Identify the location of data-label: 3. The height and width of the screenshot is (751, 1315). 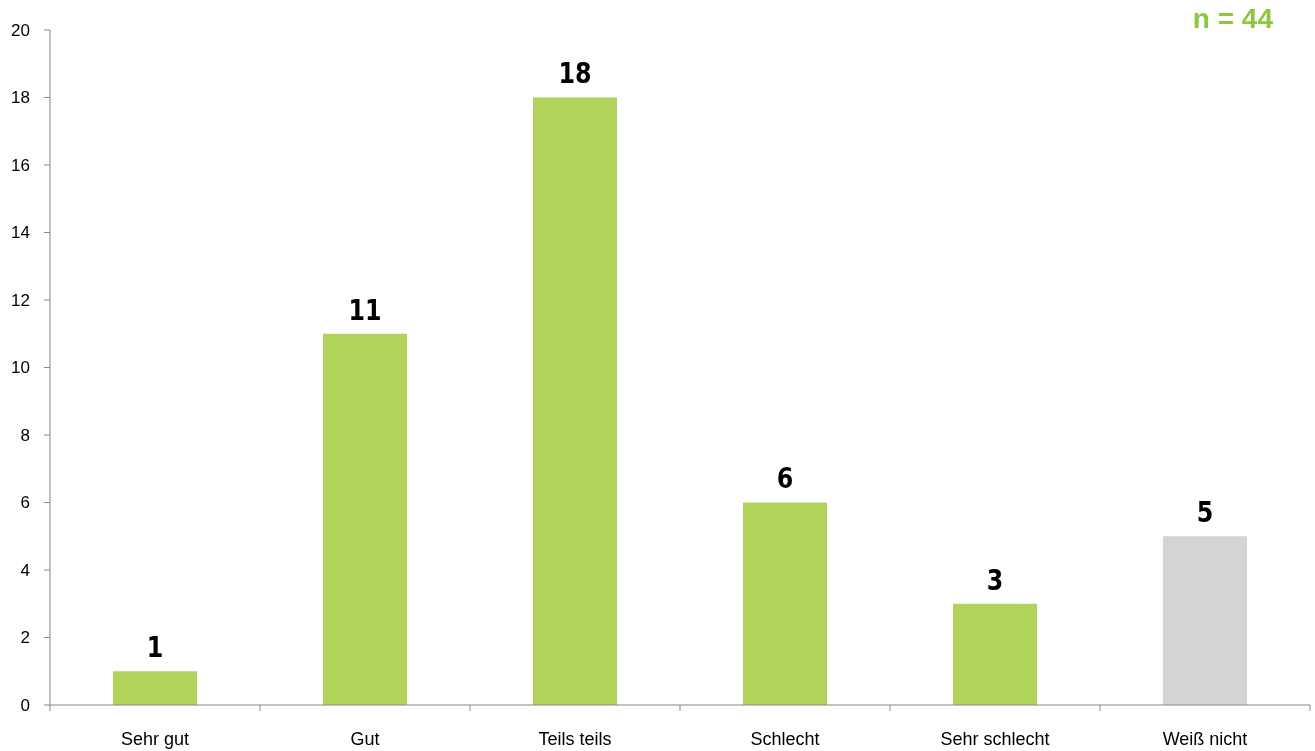
(995, 580).